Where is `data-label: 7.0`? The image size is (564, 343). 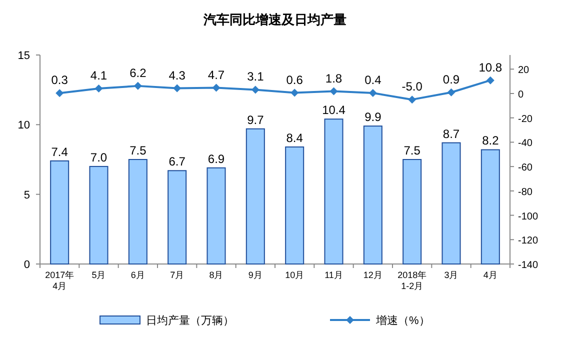
data-label: 7.0 is located at coordinates (99, 157).